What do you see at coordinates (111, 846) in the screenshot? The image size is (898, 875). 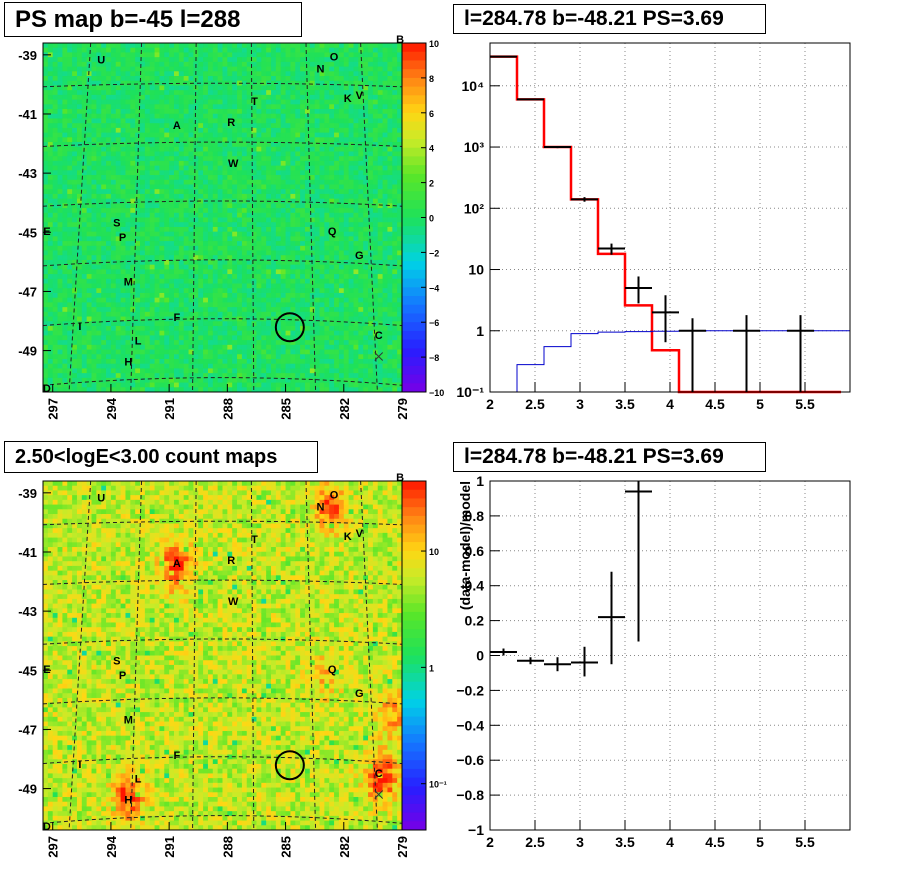 I see `x-tick-label: 294` at bounding box center [111, 846].